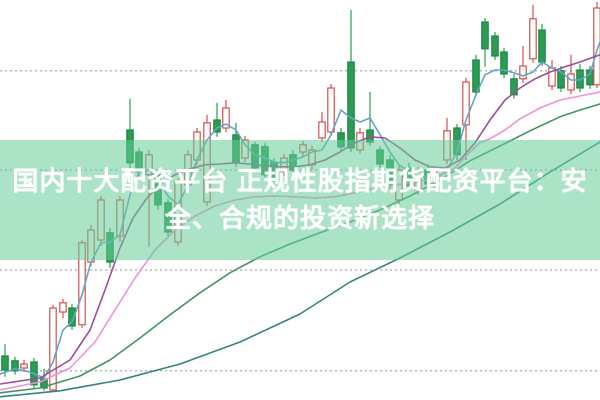 The image size is (600, 400). Describe the element at coordinates (300, 181) in the screenshot. I see `headline-line-1: 国内十大配资平台 正规性股指期货配资平台：安` at that location.